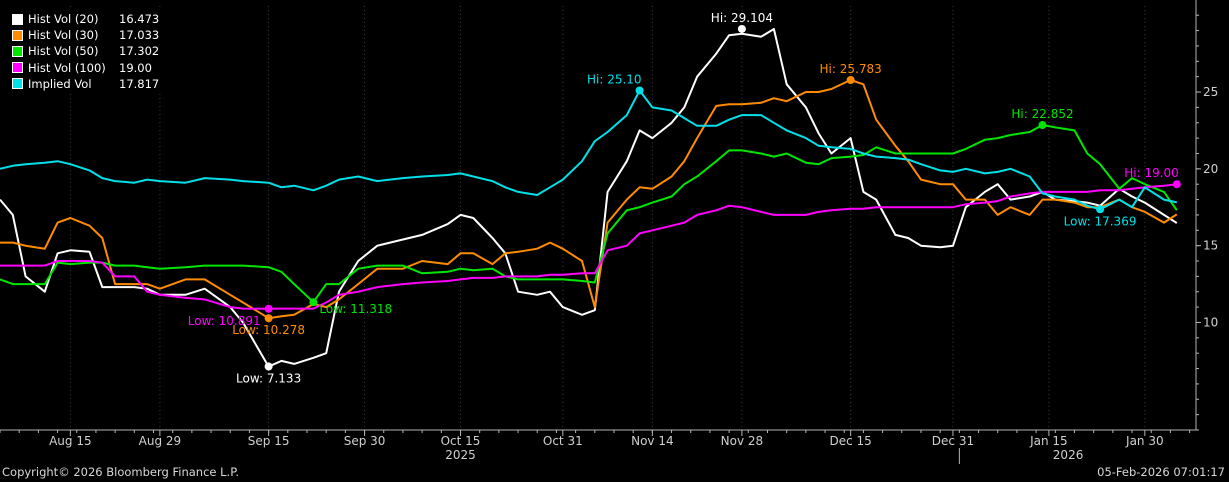 This screenshot has height=482, width=1229. Describe the element at coordinates (63, 35) in the screenshot. I see `legend-label: Hist Vol (30)` at that location.